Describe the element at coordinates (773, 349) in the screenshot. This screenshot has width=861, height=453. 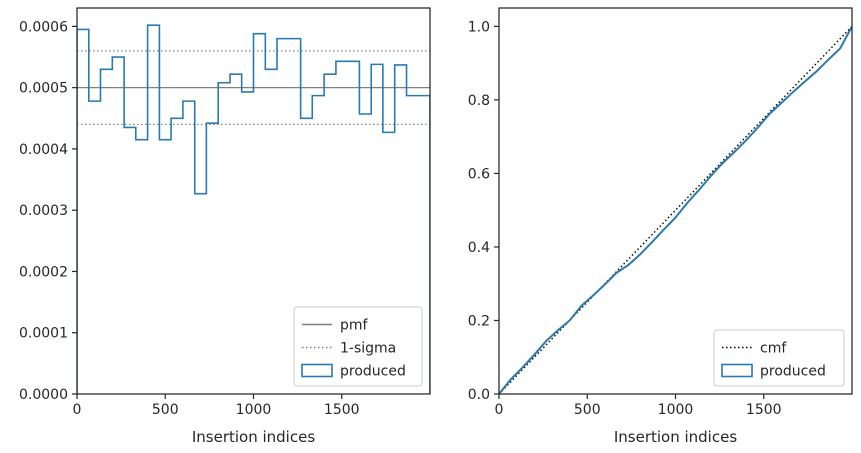
I see `legend-label-cmf: cmf` at that location.